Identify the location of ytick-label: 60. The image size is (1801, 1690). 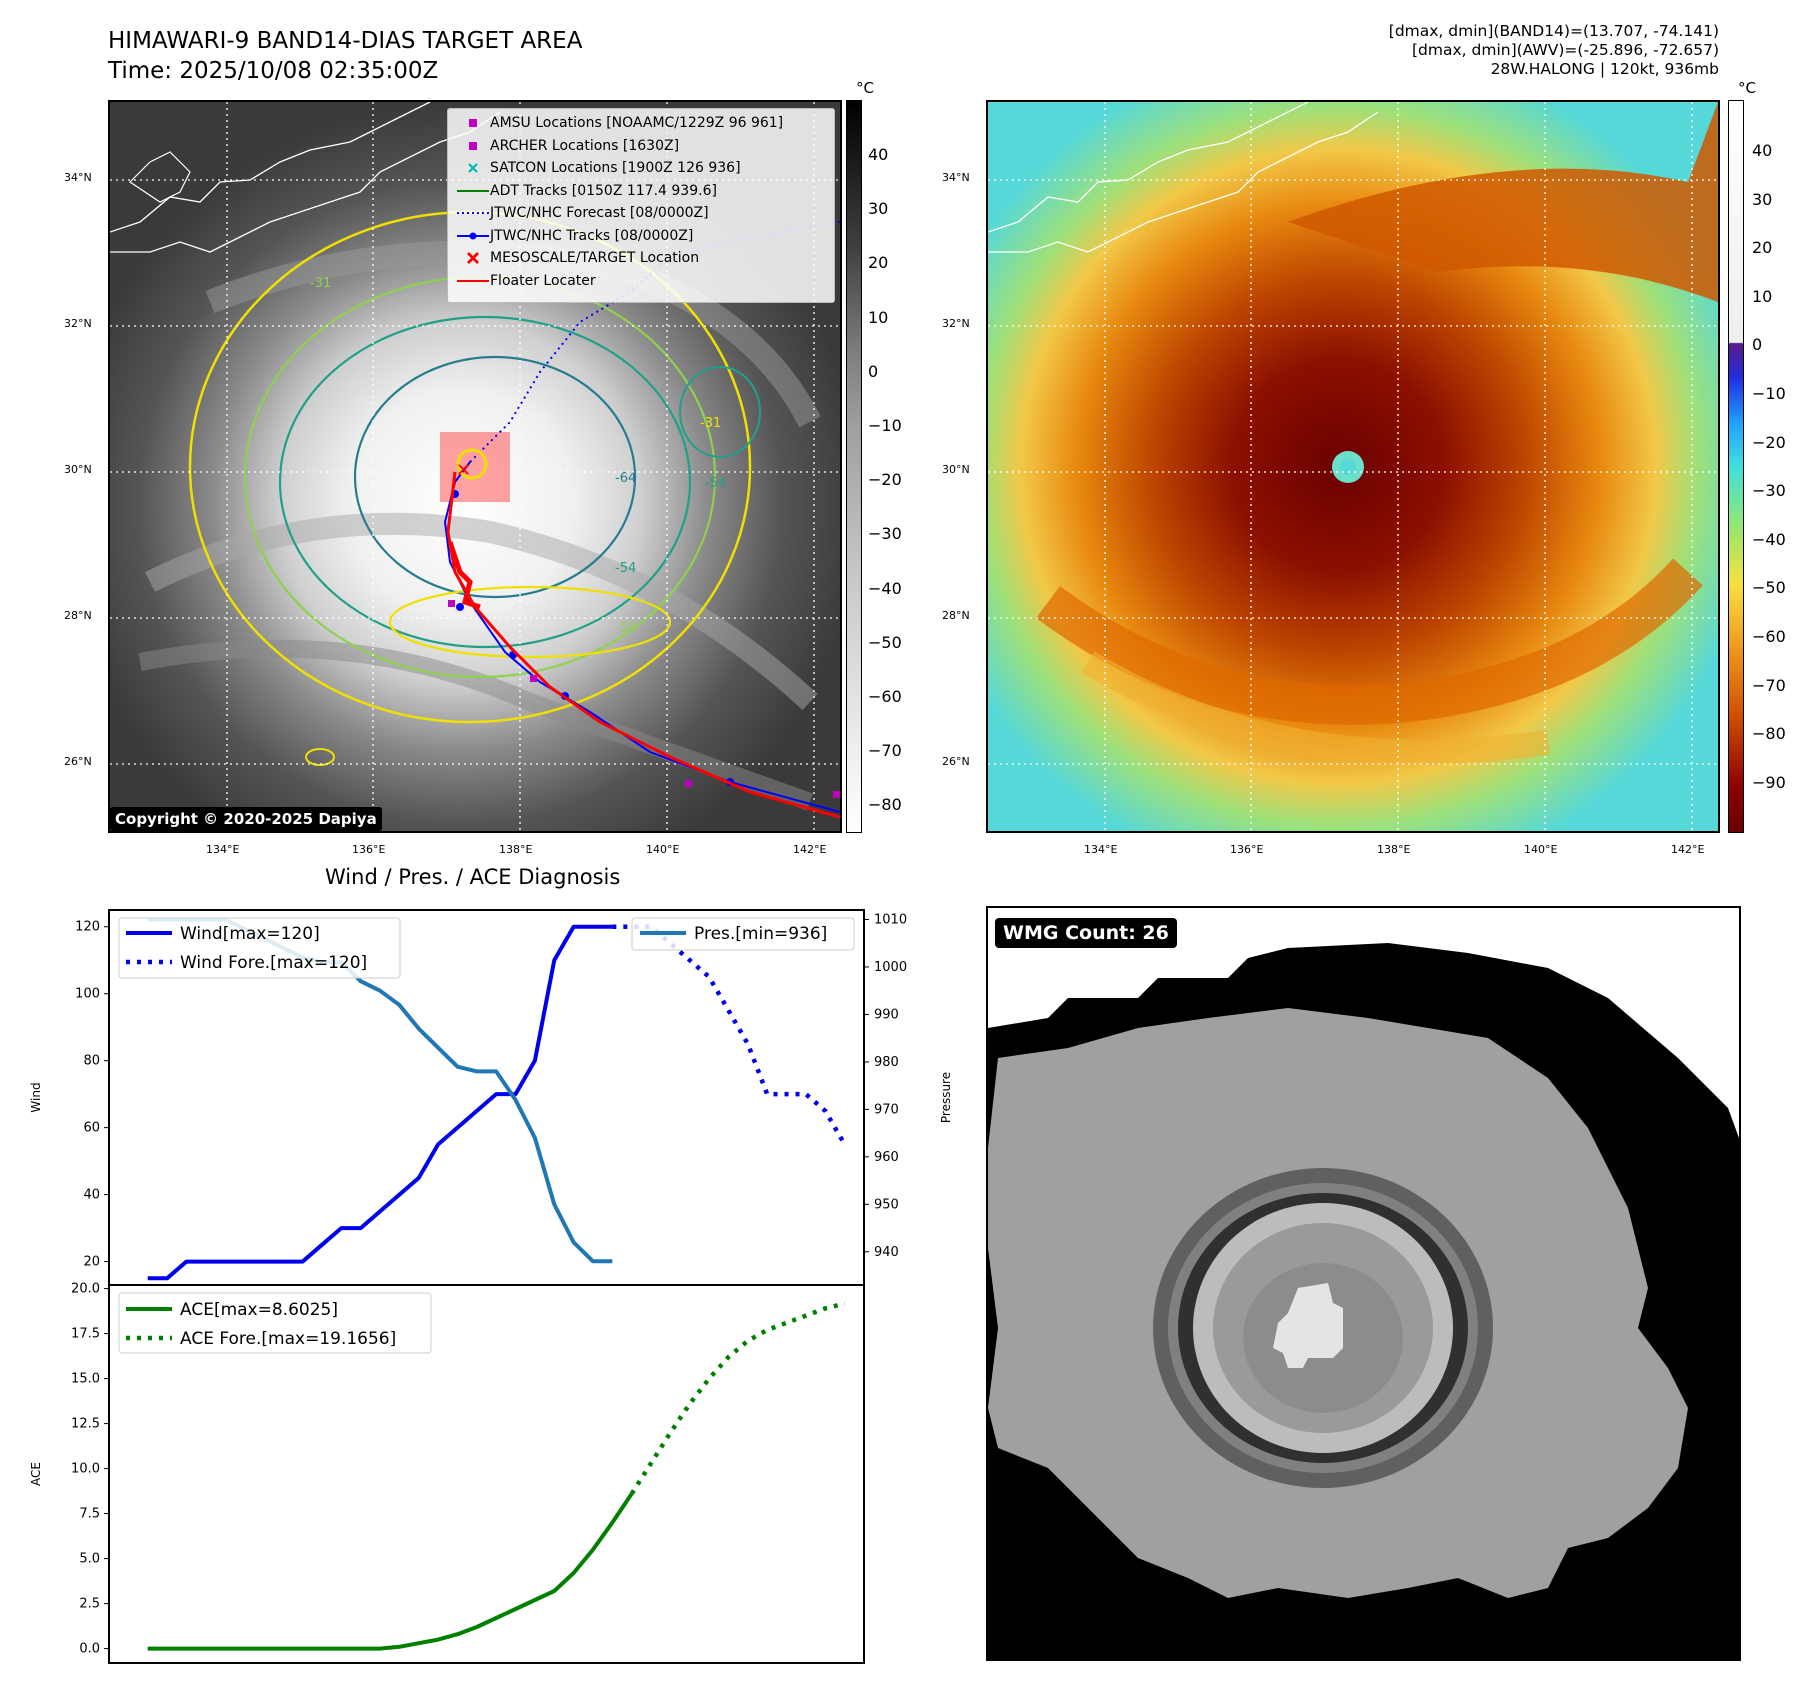
(91, 1128).